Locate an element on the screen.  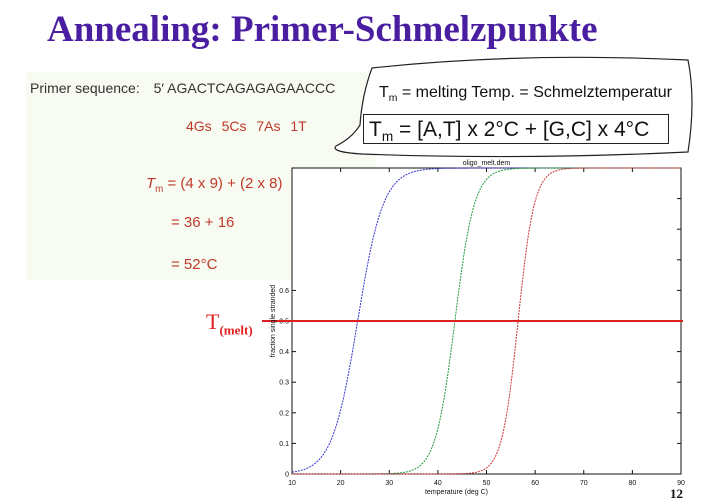
x-tick-label: 90 is located at coordinates (681, 483).